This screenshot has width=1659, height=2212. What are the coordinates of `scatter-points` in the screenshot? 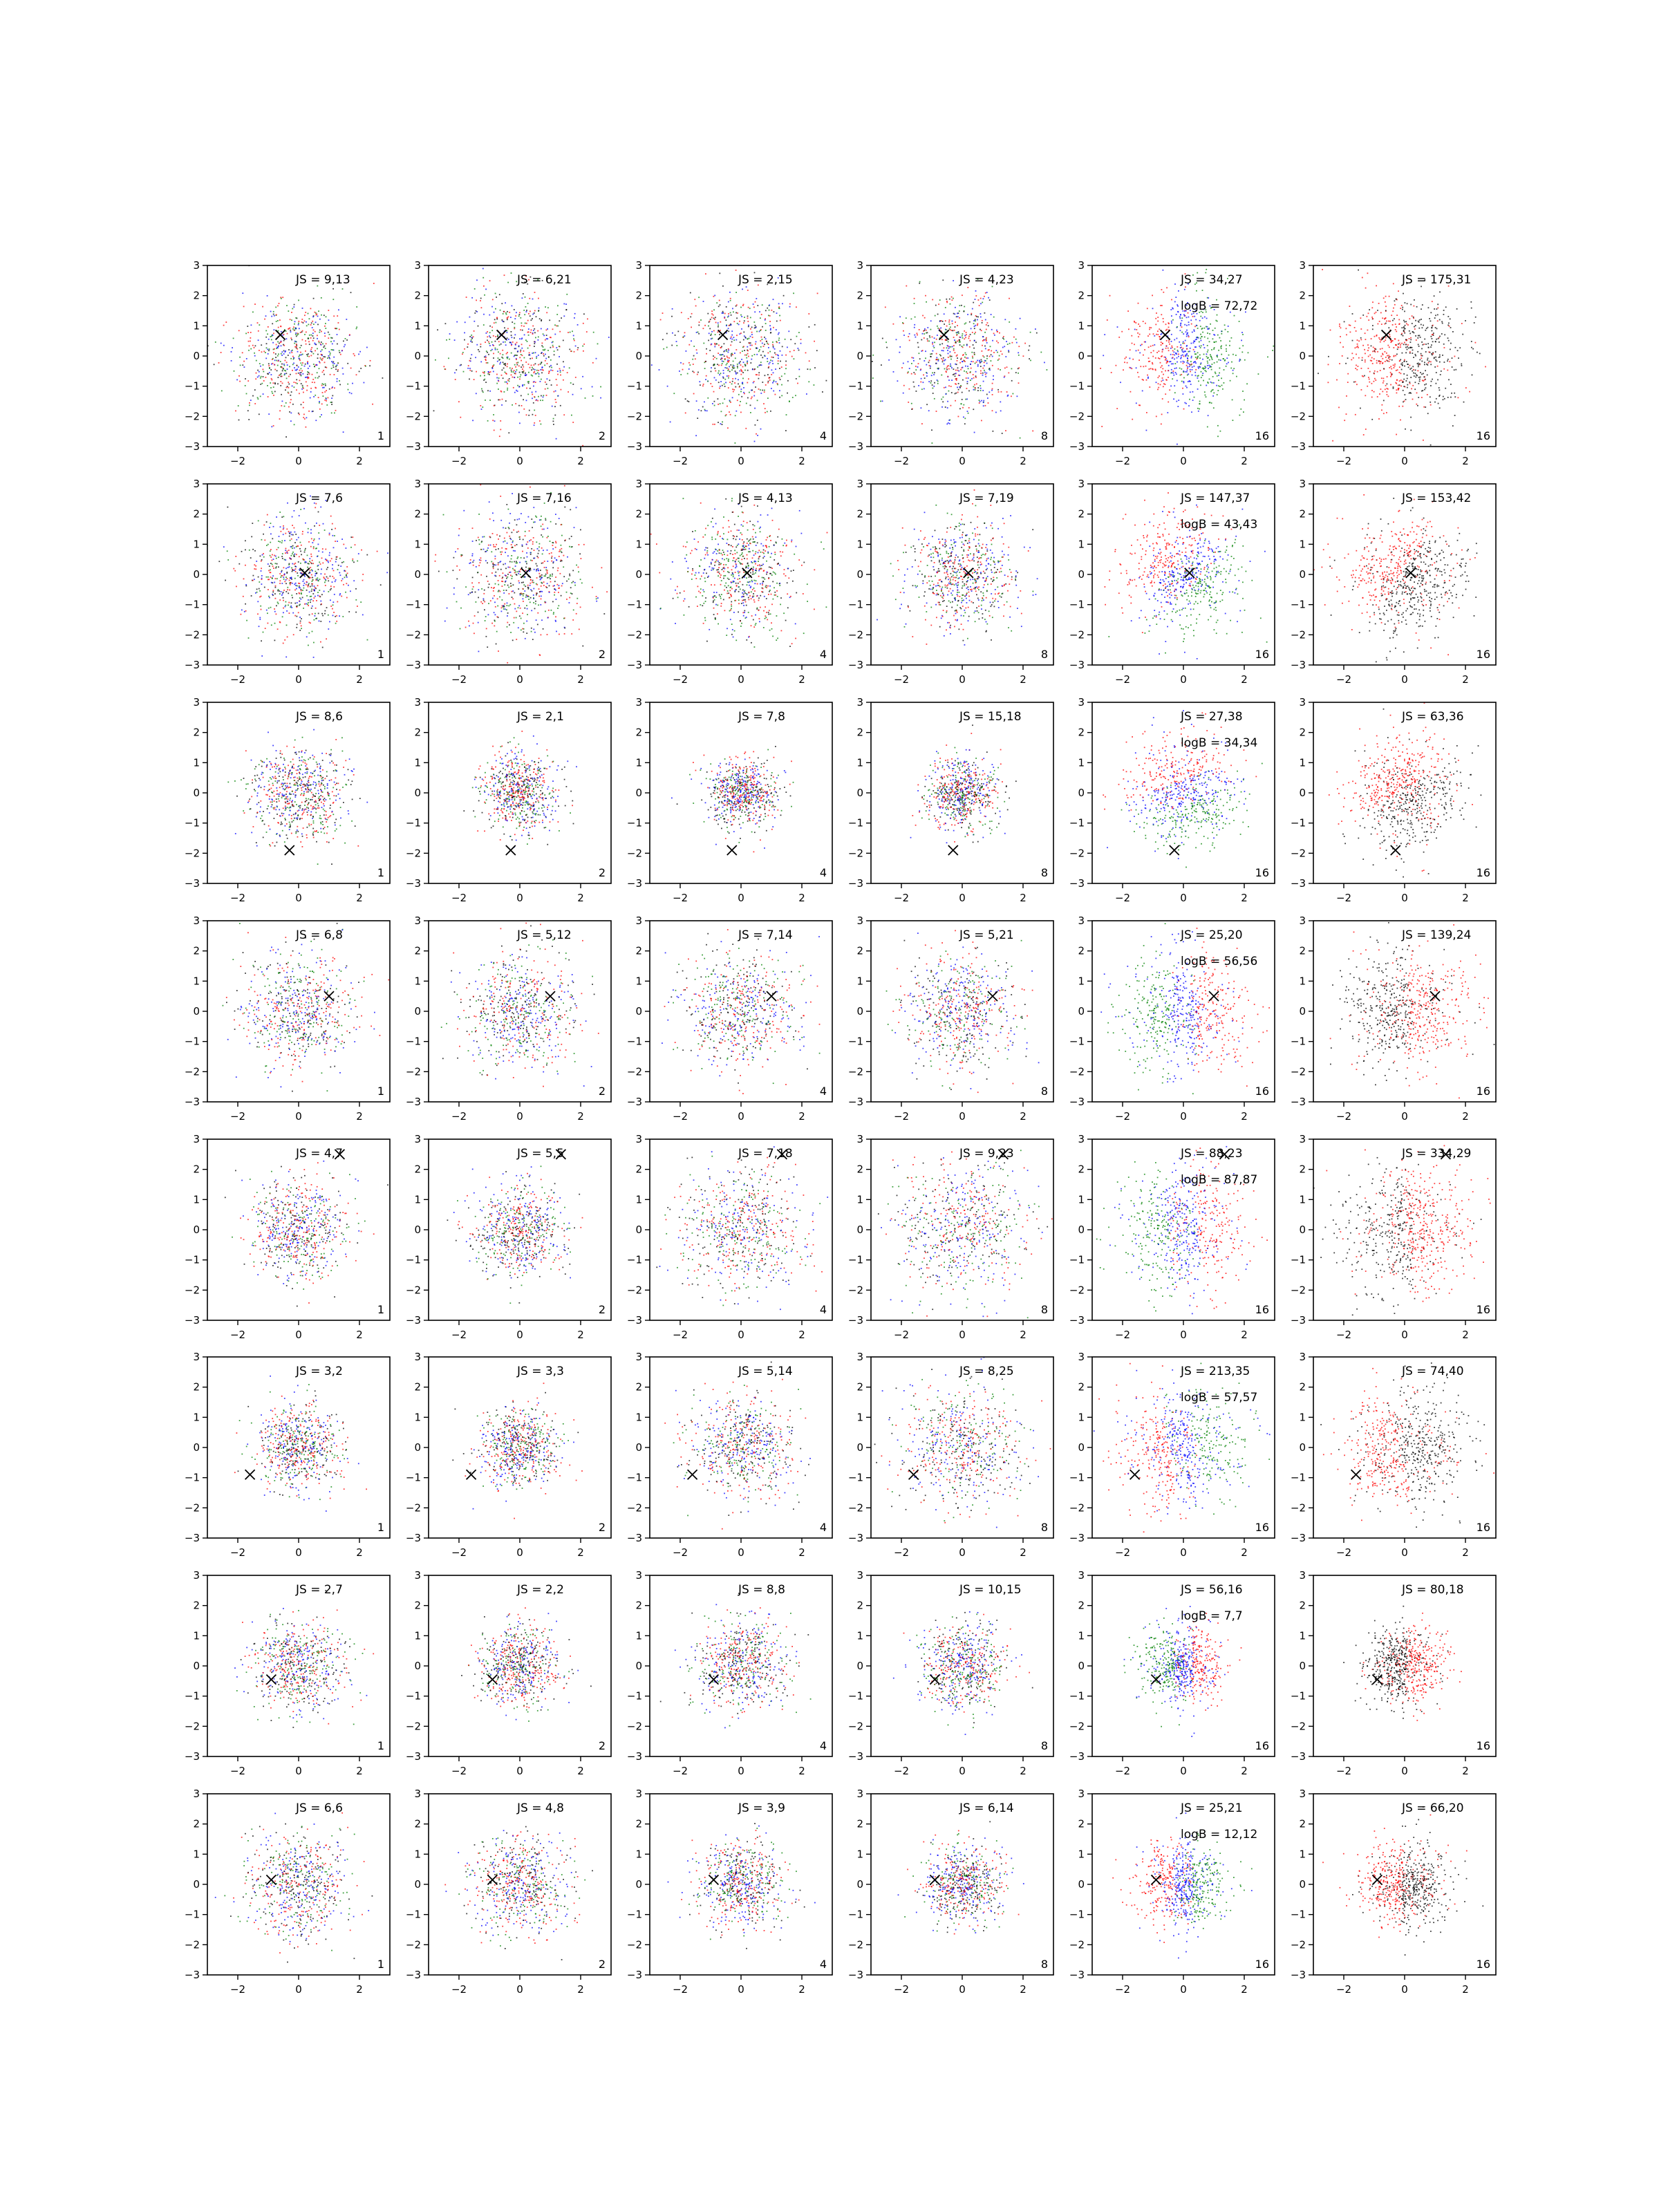 It's located at (960, 361).